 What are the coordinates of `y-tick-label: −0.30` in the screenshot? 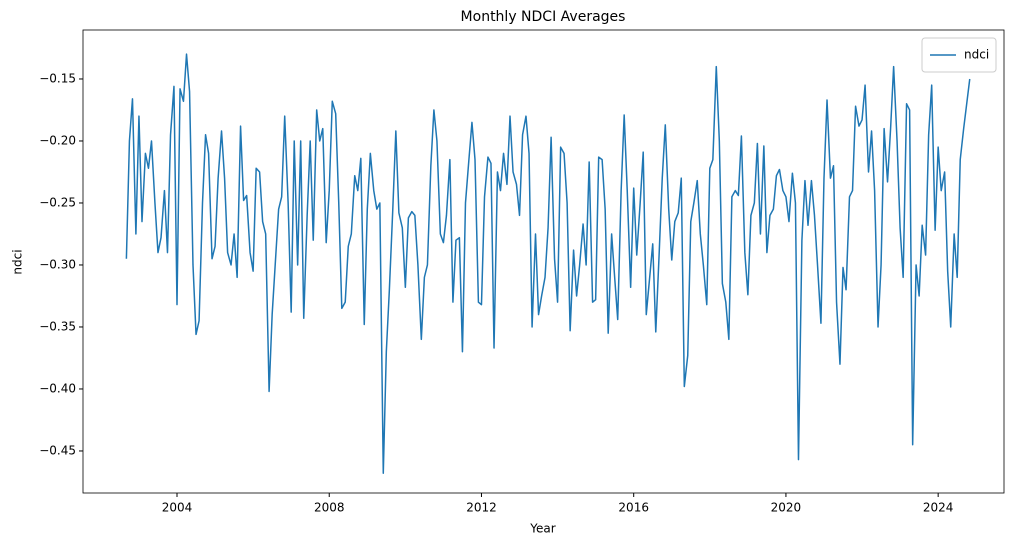 It's located at (57, 264).